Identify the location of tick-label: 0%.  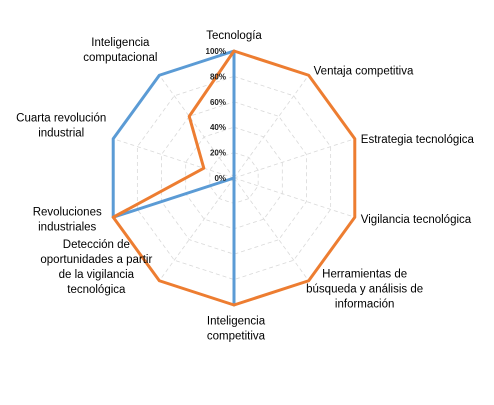
(220, 178).